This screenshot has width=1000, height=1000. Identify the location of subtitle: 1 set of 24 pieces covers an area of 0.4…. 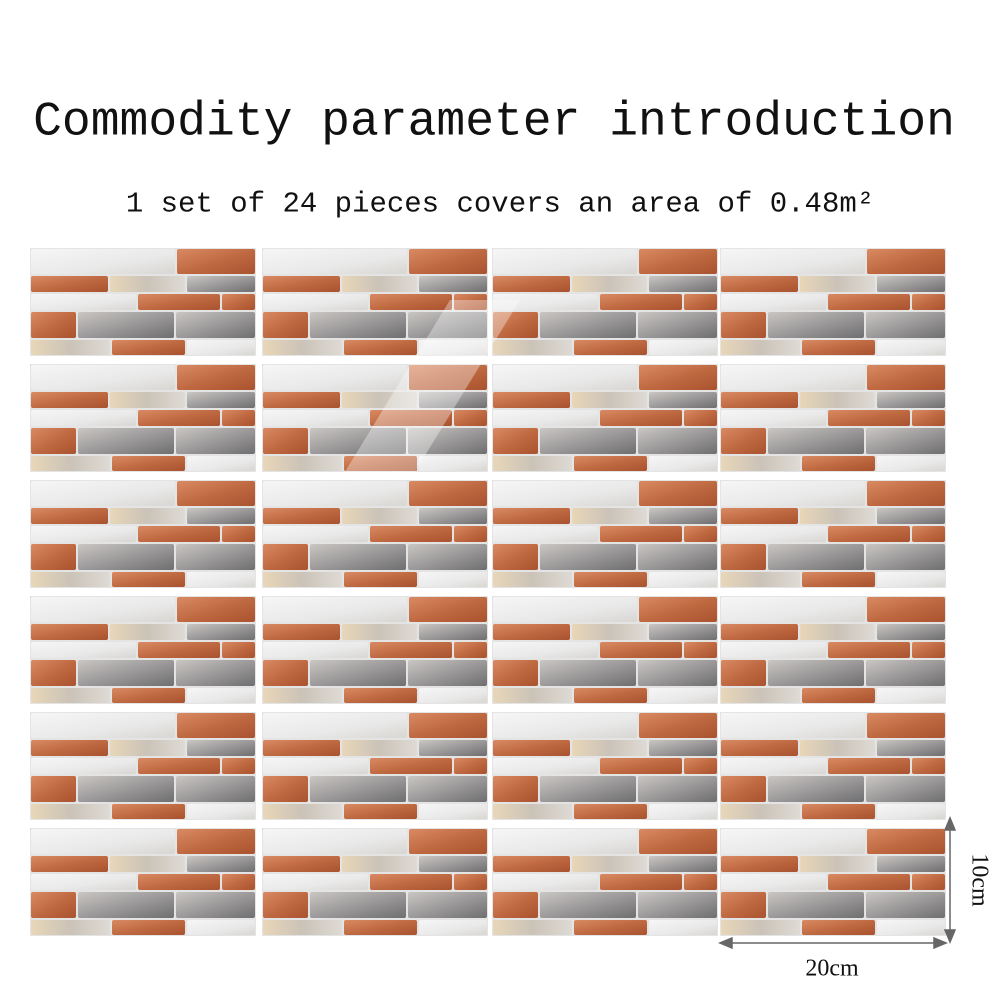
(500, 204).